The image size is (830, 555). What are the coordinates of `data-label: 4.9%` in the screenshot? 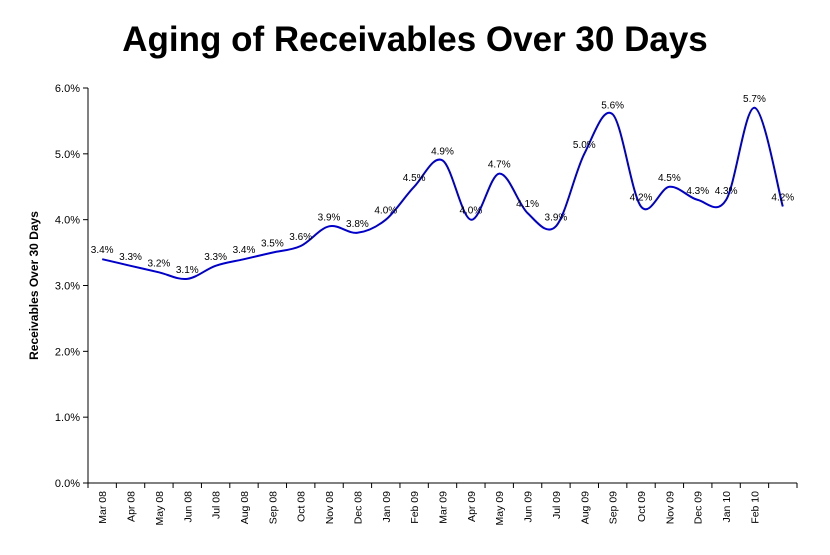 It's located at (442, 151).